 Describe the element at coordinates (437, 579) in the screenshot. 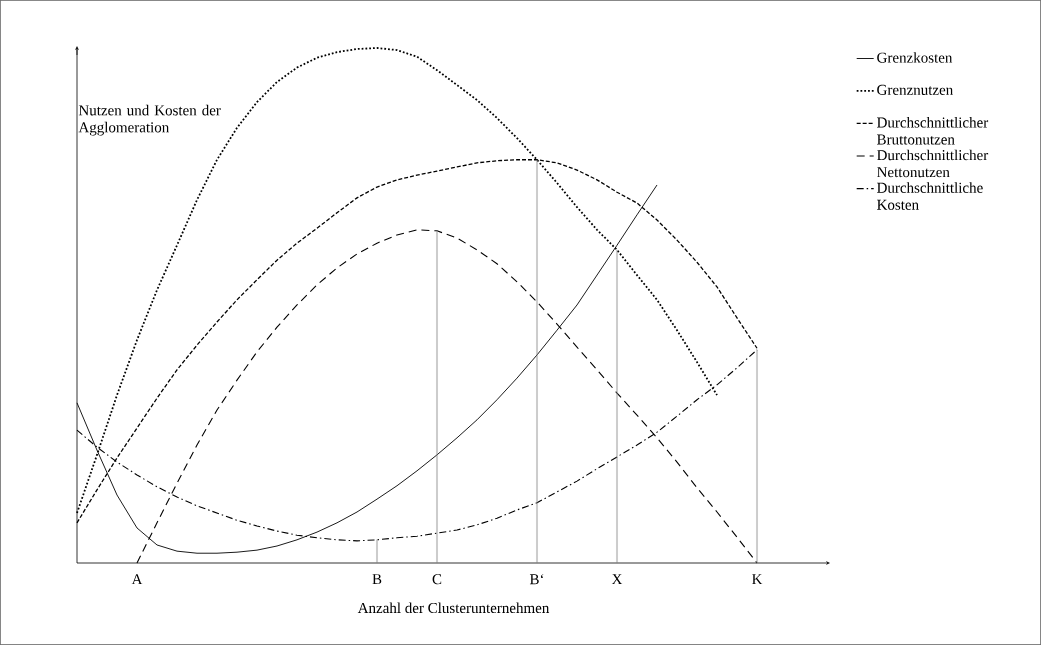

I see `x-tick-label: C` at that location.